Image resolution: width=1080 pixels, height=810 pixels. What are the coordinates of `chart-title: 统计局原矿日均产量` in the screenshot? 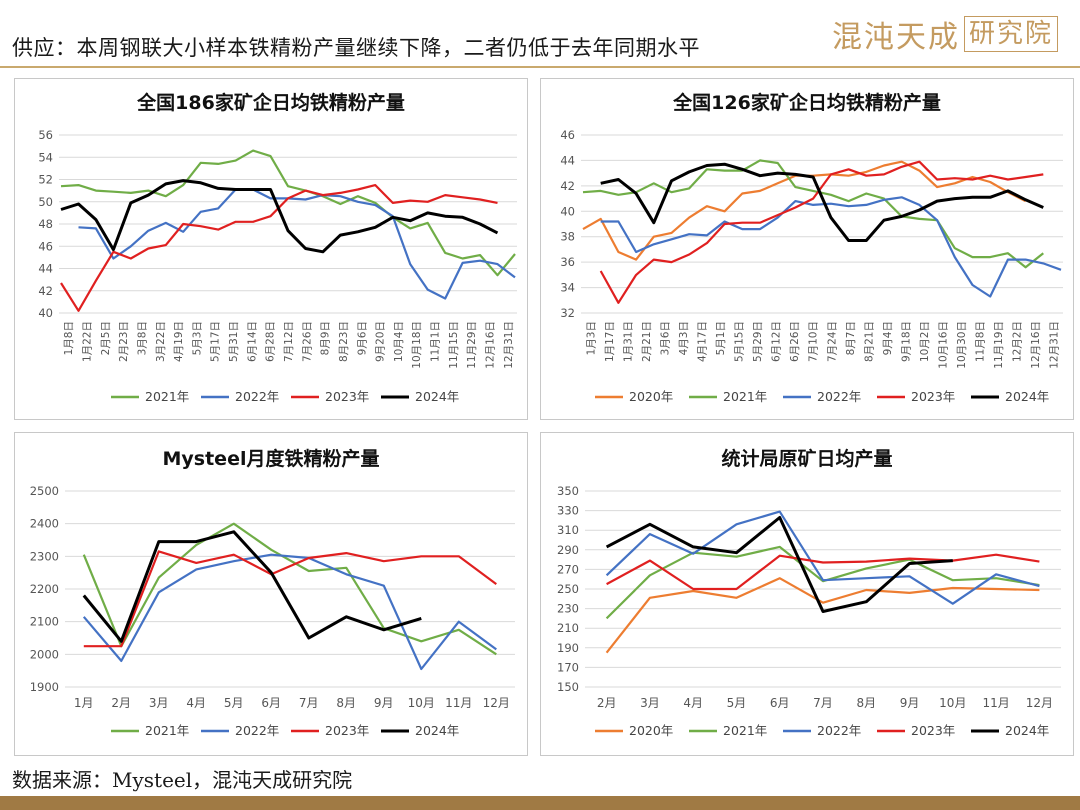 It's located at (806, 458).